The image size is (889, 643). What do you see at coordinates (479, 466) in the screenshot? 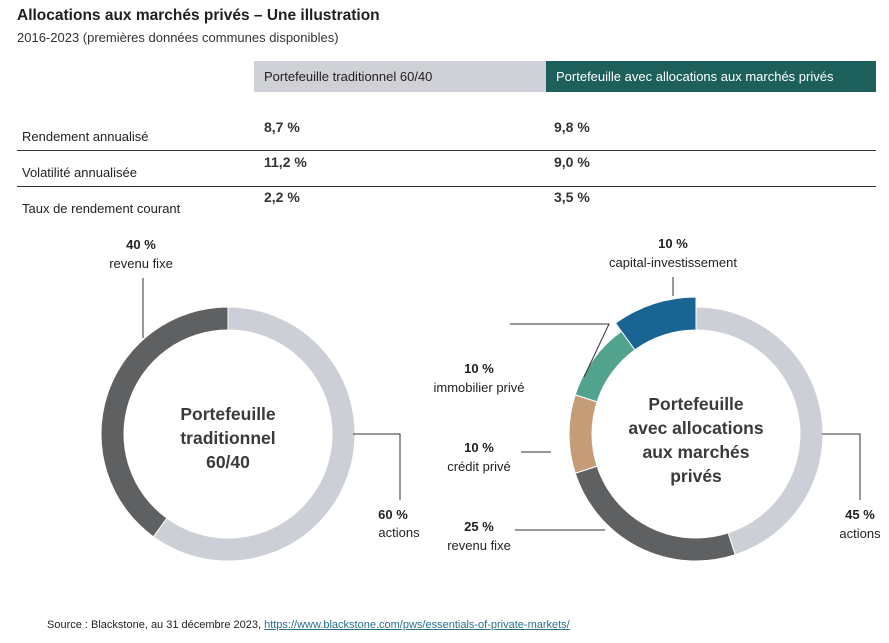
I see `slice-category-label: crédit privé` at bounding box center [479, 466].